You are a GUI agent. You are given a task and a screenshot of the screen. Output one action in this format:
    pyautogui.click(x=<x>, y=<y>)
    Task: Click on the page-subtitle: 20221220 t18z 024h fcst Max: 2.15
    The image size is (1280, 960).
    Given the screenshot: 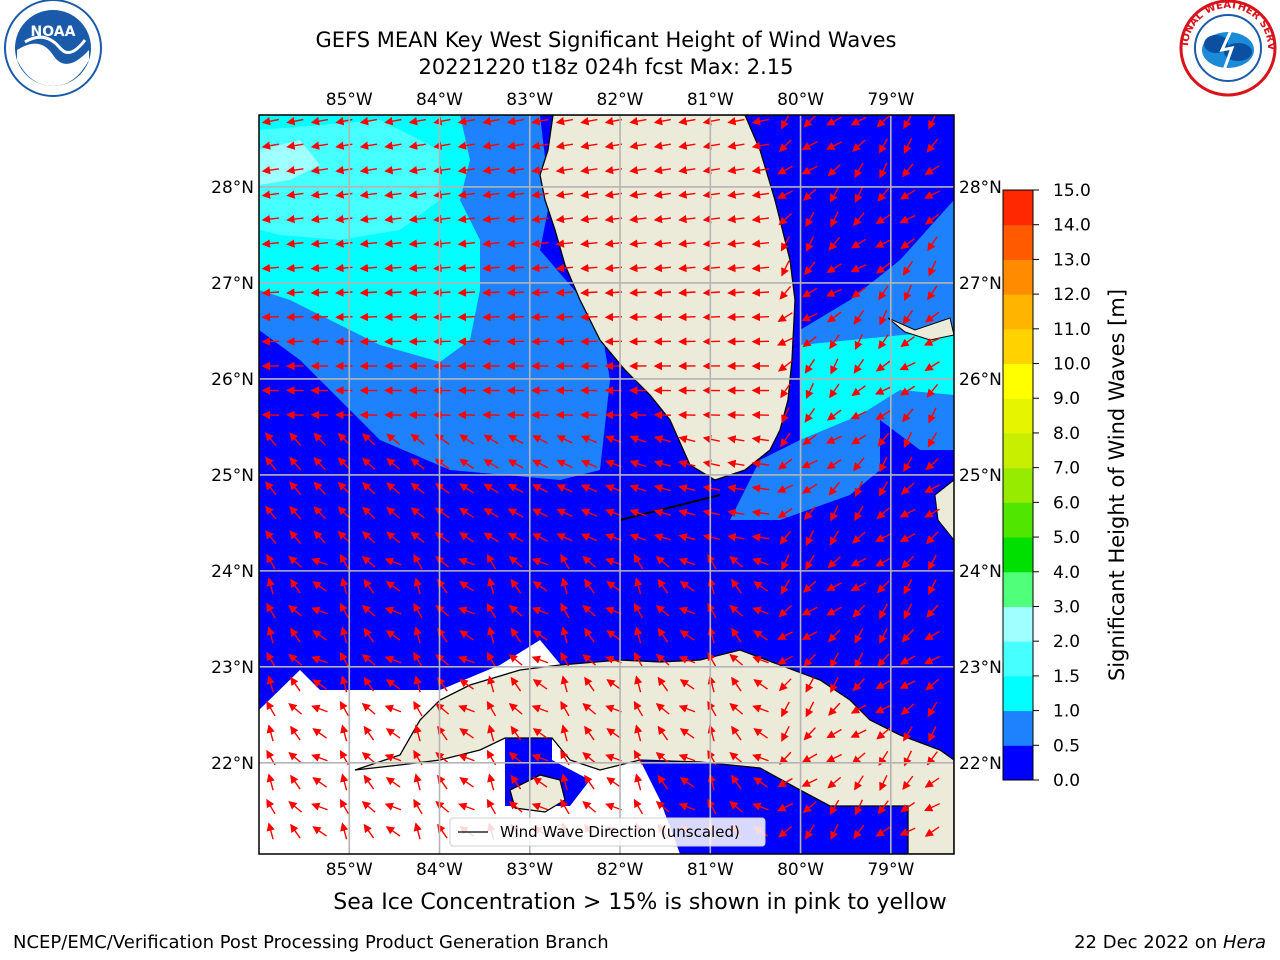 What is the action you would take?
    pyautogui.click(x=606, y=67)
    